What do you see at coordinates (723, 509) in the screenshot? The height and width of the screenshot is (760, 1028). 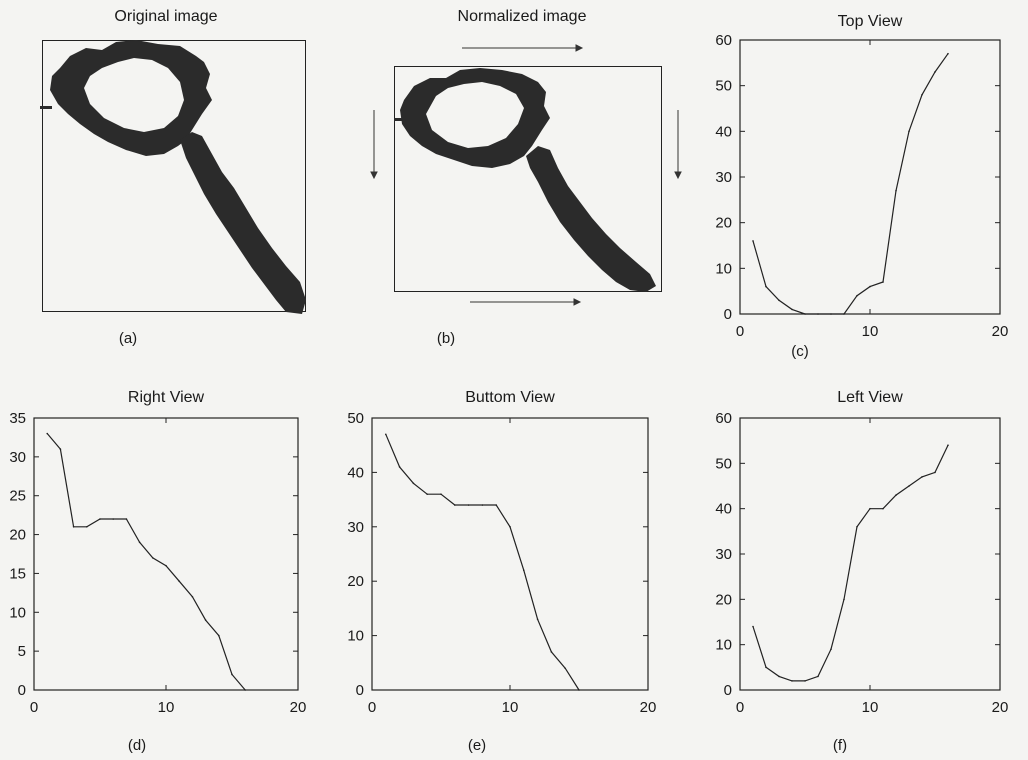 I see `chart-f-ytick-label: 40` at bounding box center [723, 509].